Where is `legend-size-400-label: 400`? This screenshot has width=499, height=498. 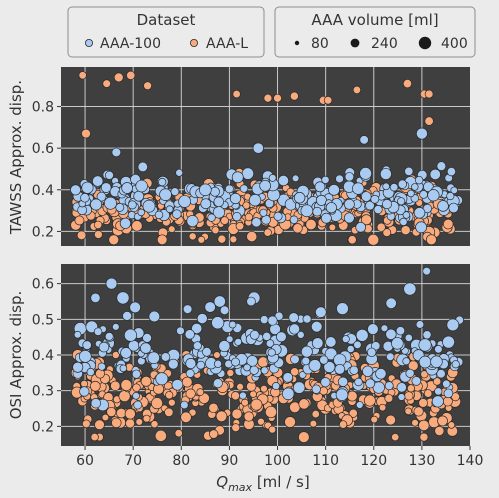 legend-size-400-label: 400 is located at coordinates (454, 44).